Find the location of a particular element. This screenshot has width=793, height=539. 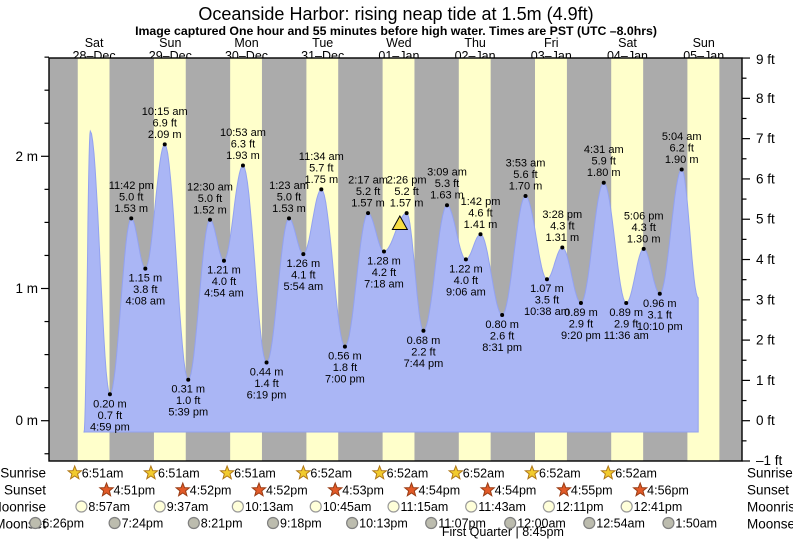

extreme-annotation-line: 0.96 m is located at coordinates (660, 304).